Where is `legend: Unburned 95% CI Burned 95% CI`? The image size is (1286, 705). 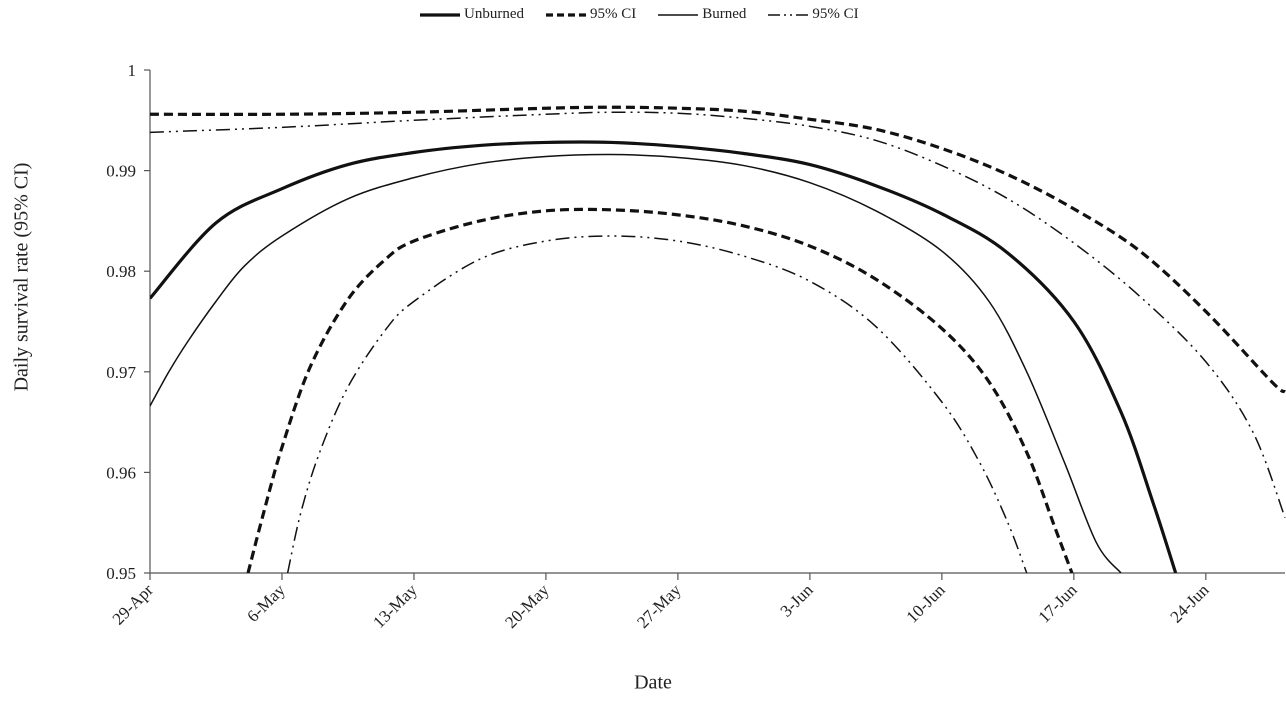 legend: Unburned 95% CI Burned 95% CI is located at coordinates (650, 14).